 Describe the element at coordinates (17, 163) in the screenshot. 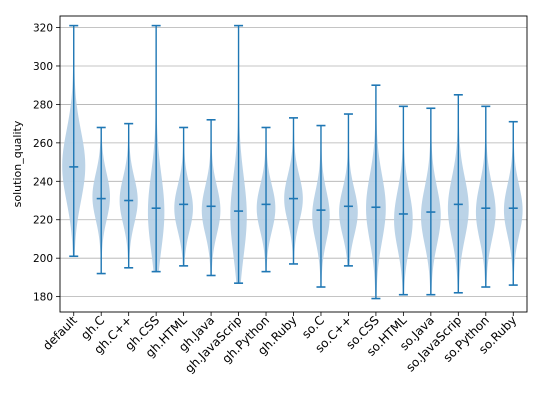

I see `y-axis-title: solution_quality` at that location.